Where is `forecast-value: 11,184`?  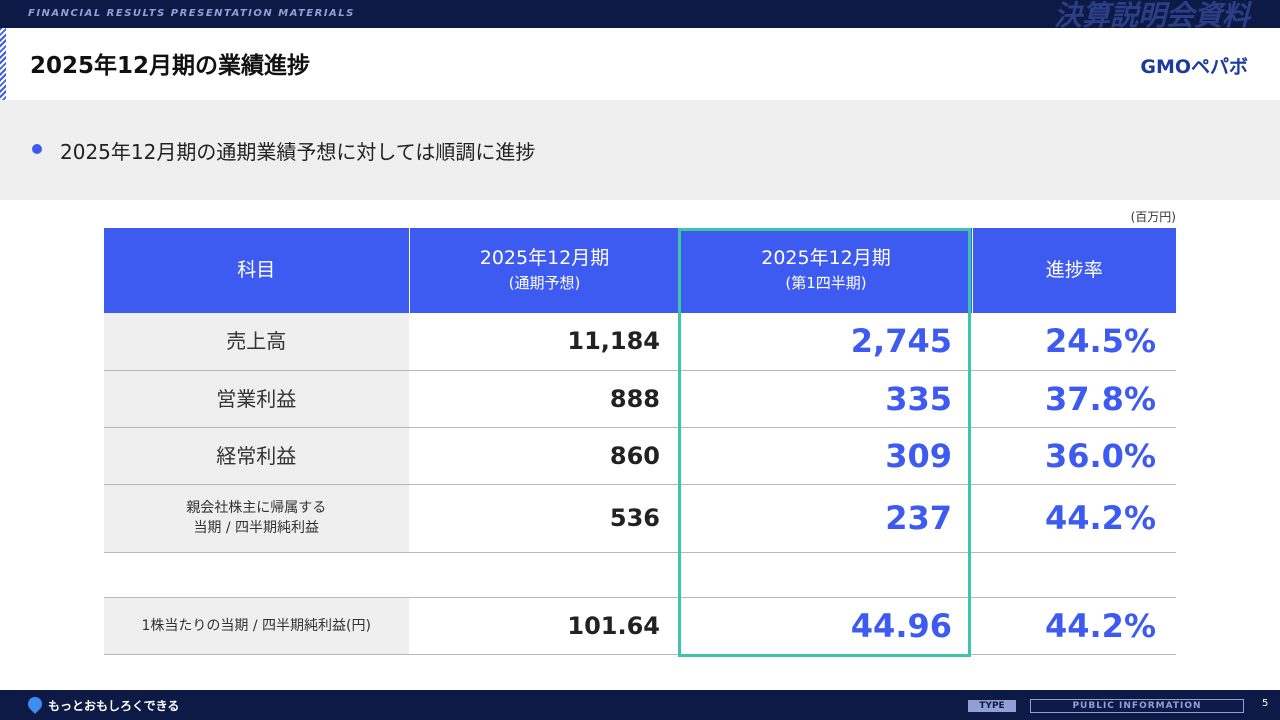
forecast-value: 11,184 is located at coordinates (544, 342).